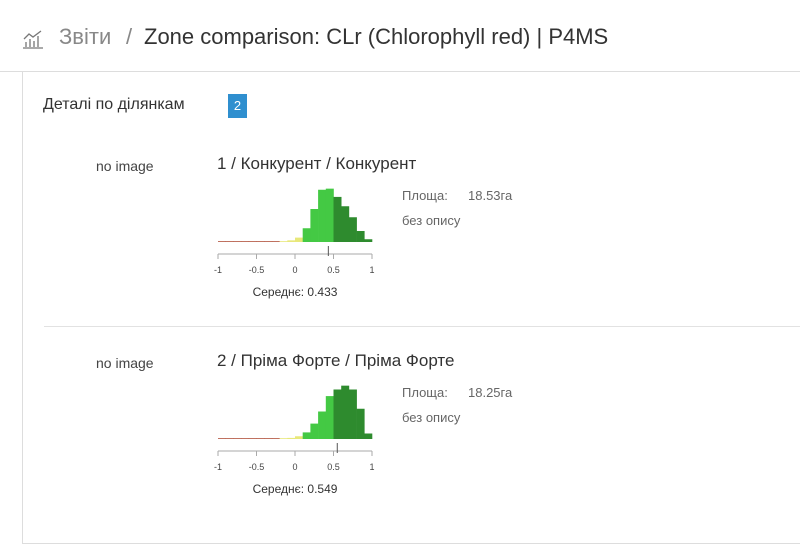 The height and width of the screenshot is (549, 800). What do you see at coordinates (295, 489) in the screenshot?
I see `mean-label: Середнє: 0.549` at bounding box center [295, 489].